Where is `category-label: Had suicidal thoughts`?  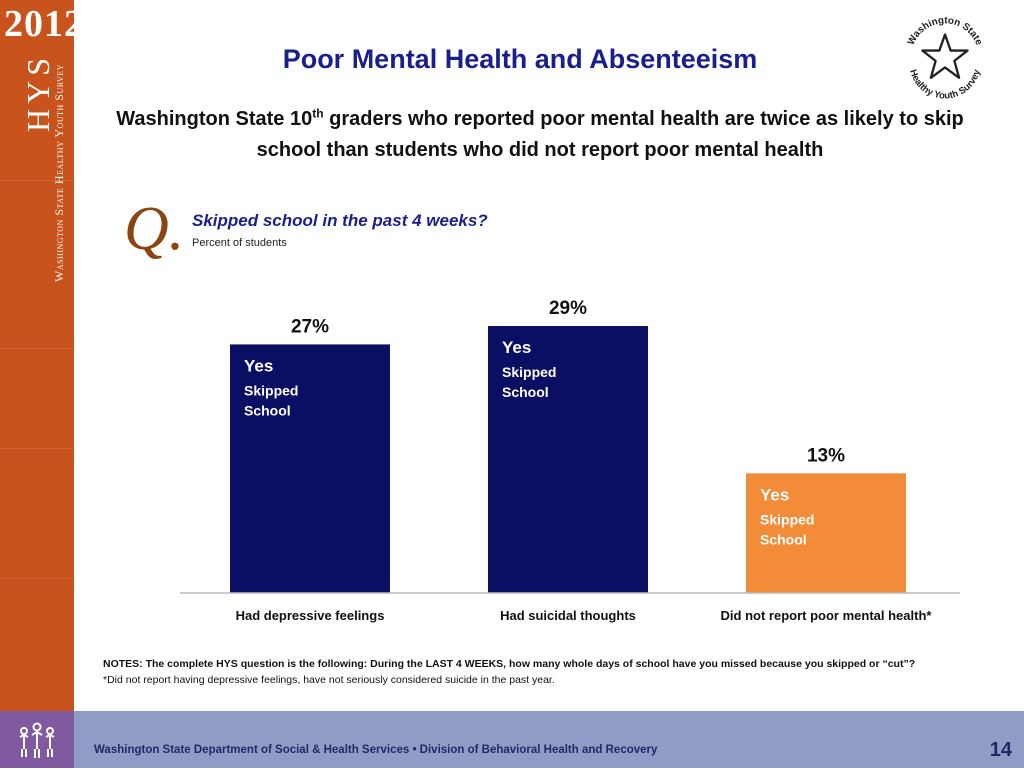 category-label: Had suicidal thoughts is located at coordinates (568, 615).